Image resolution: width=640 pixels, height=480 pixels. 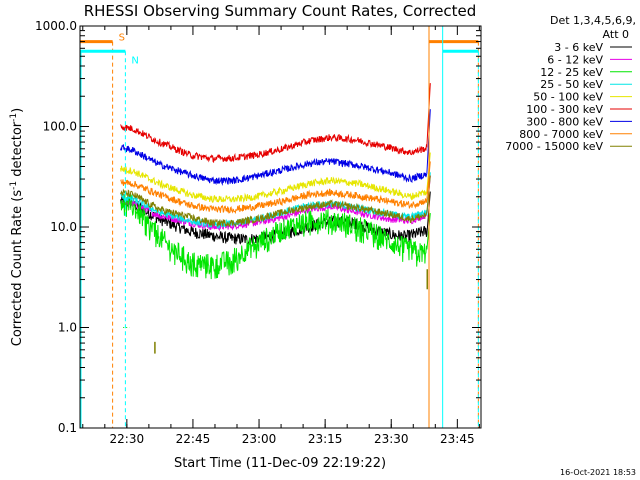 What do you see at coordinates (67, 428) in the screenshot?
I see `y-tick-label: 0.1` at bounding box center [67, 428].